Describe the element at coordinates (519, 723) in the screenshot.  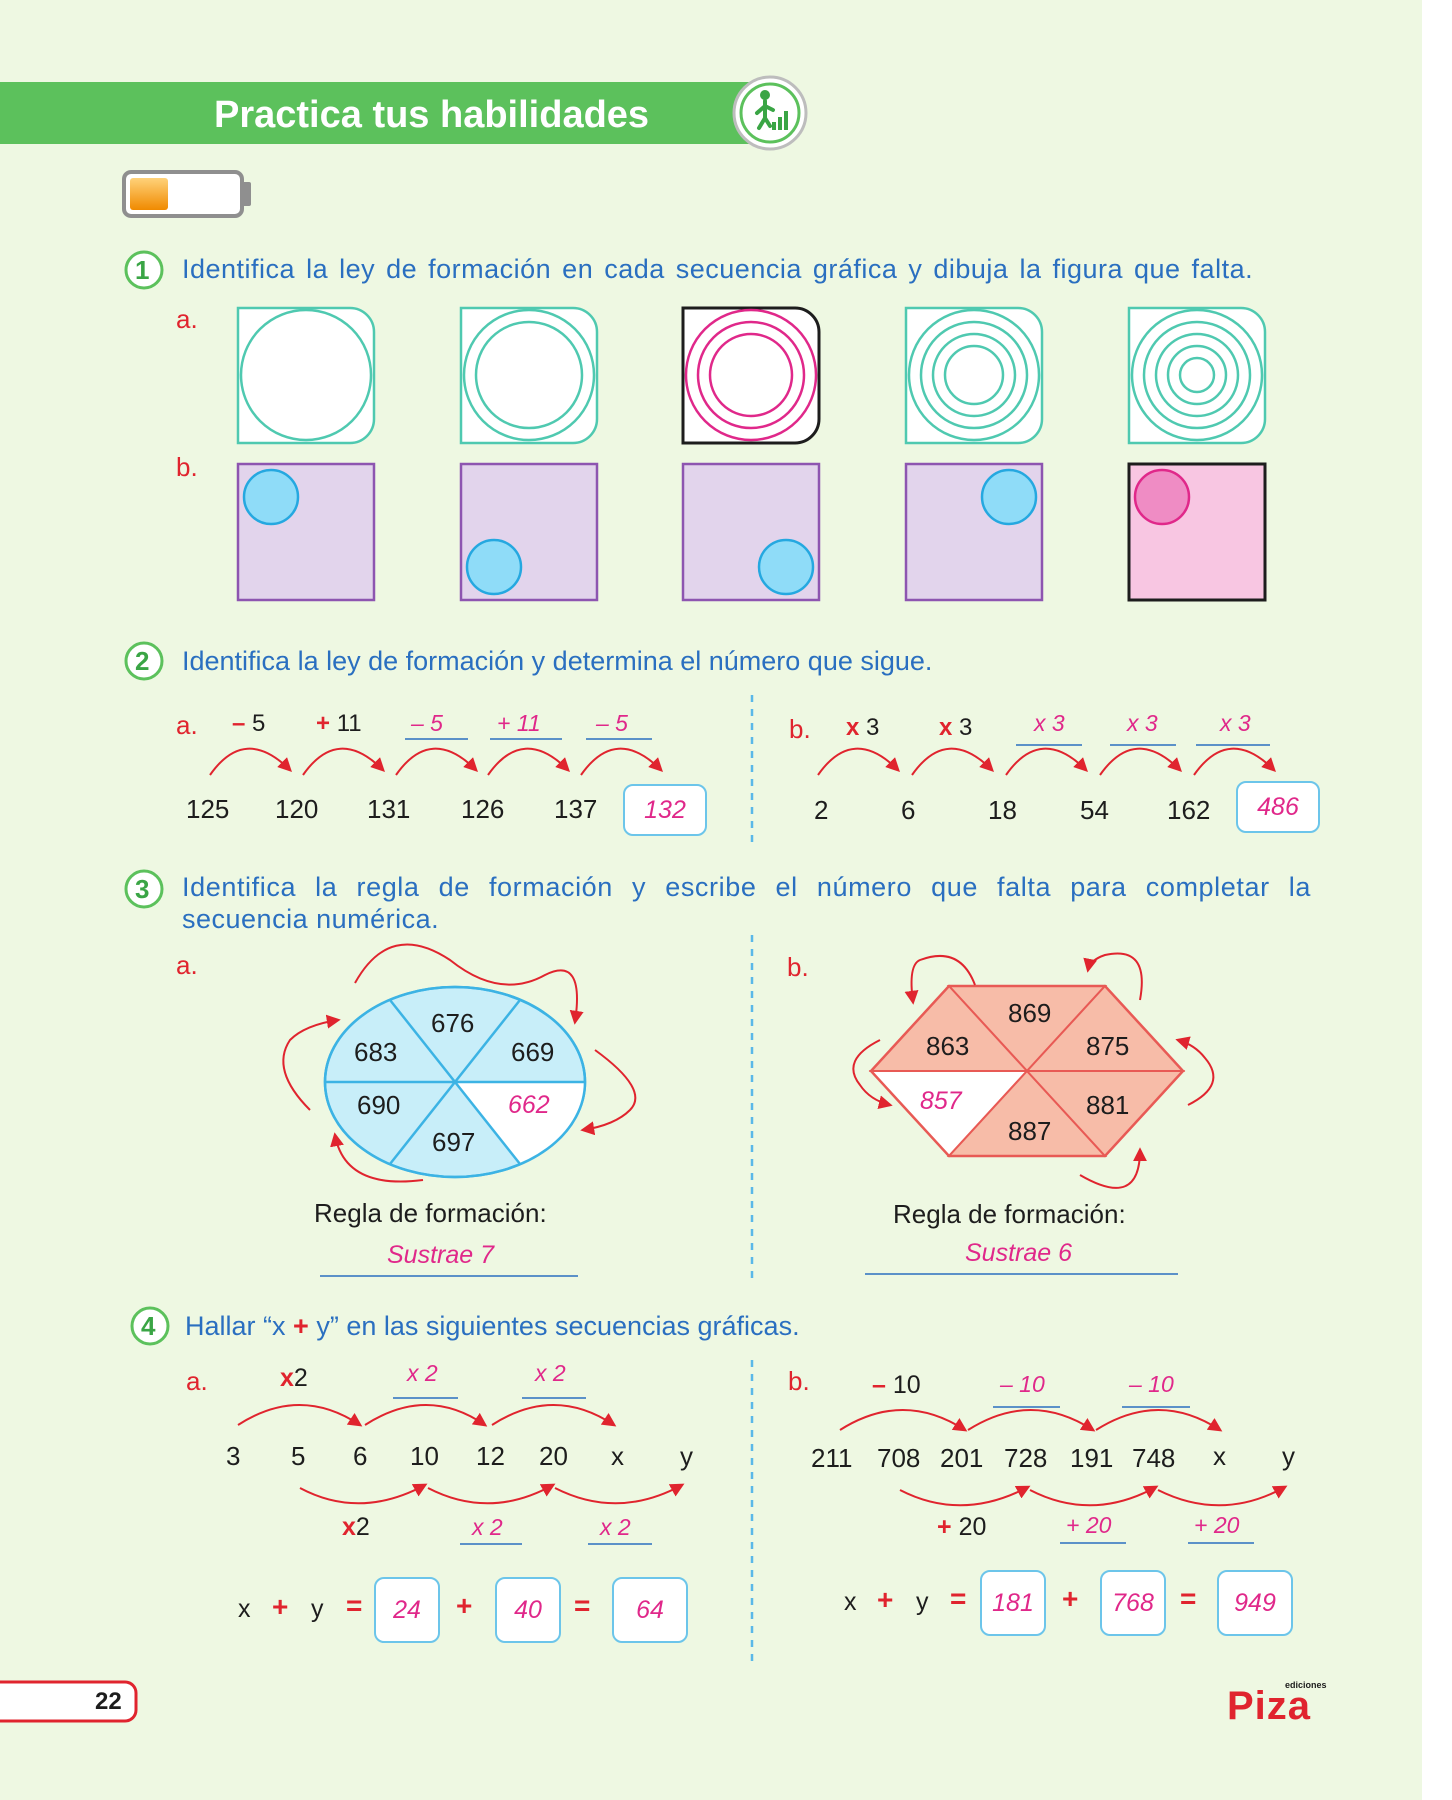
I see `ex2a-answer-op2: + 11` at that location.